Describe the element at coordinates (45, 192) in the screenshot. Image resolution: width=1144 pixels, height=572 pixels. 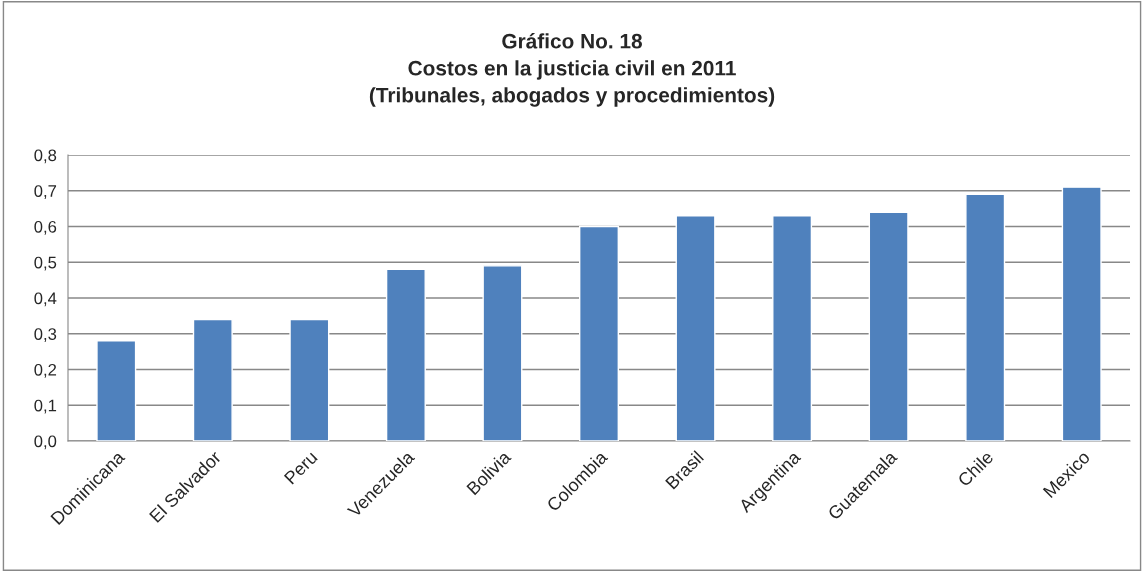
I see `y-tick-label: 0,7` at that location.